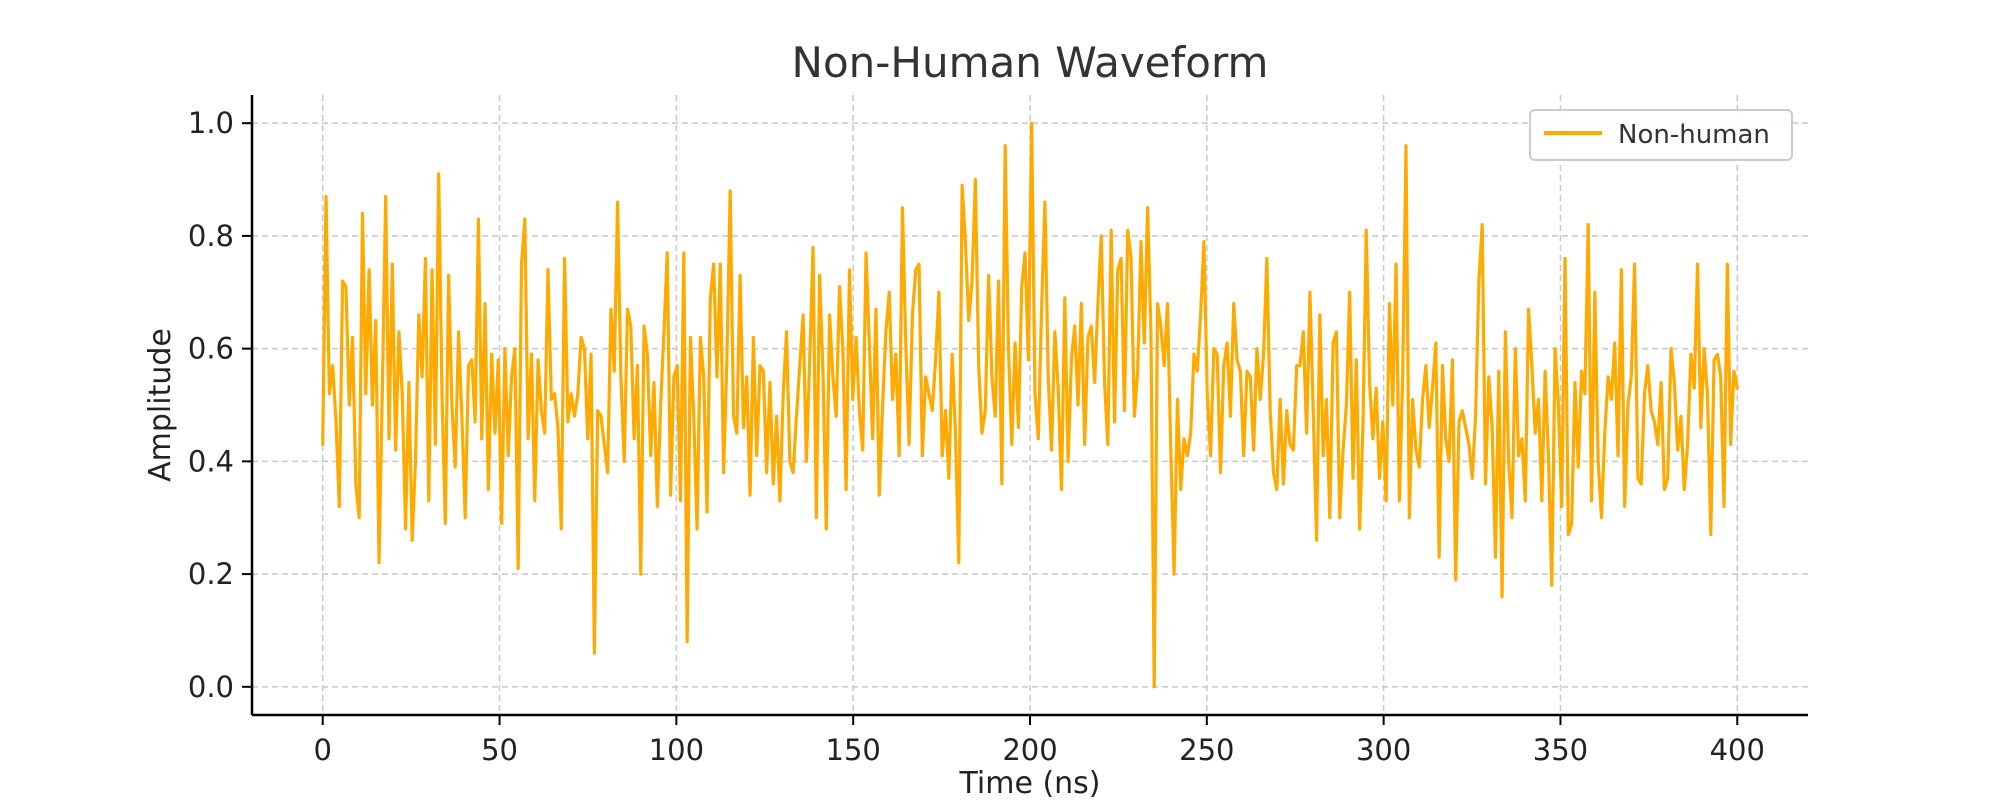  I want to click on legend-box, so click(1661, 135).